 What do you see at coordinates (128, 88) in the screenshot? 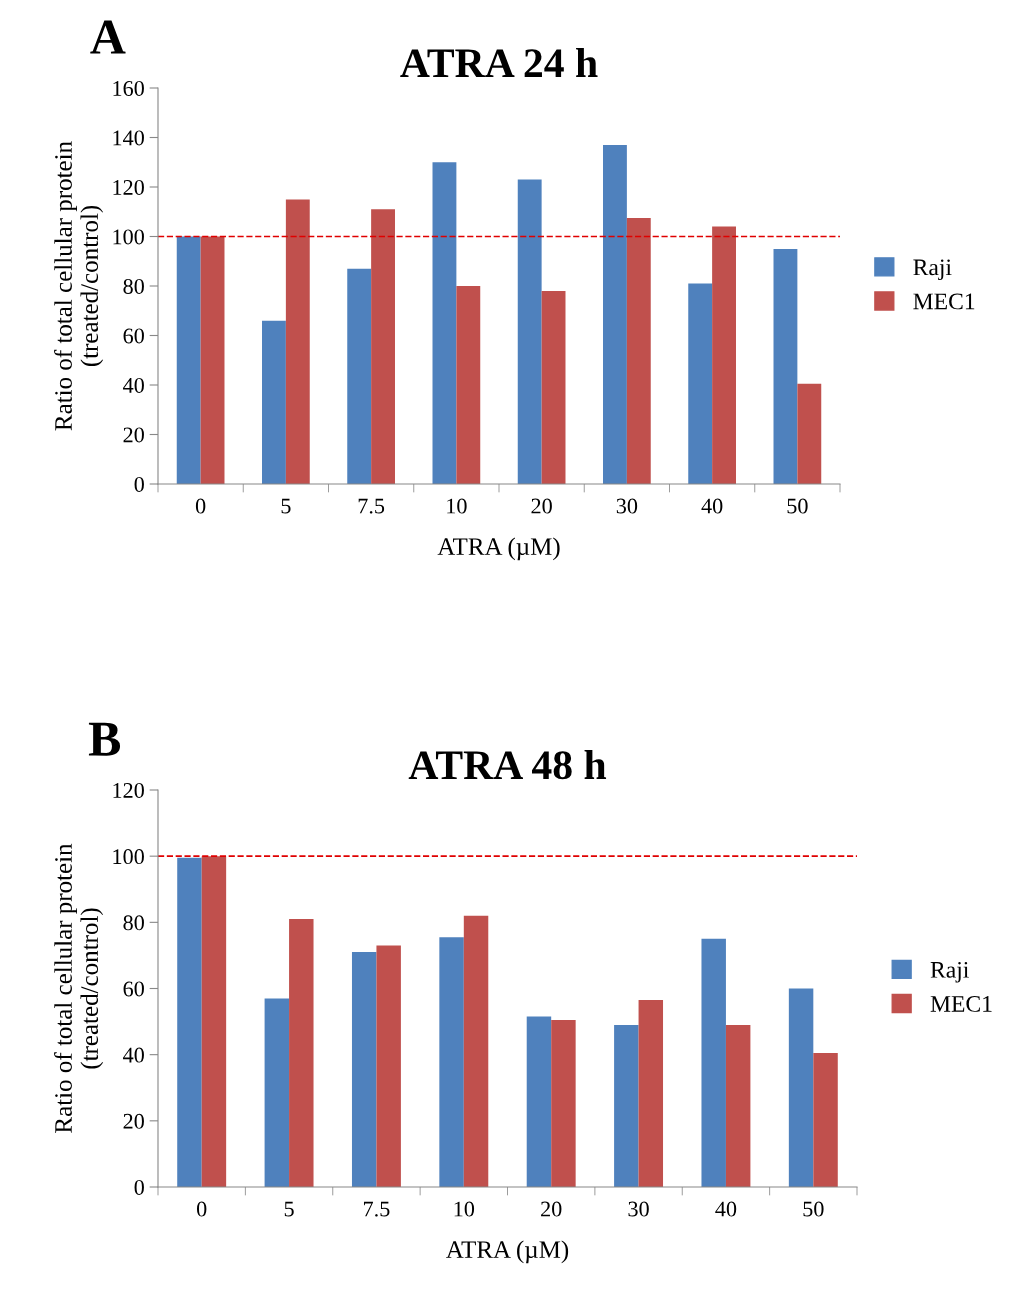
I see `y-tick-label: 160` at bounding box center [128, 88].